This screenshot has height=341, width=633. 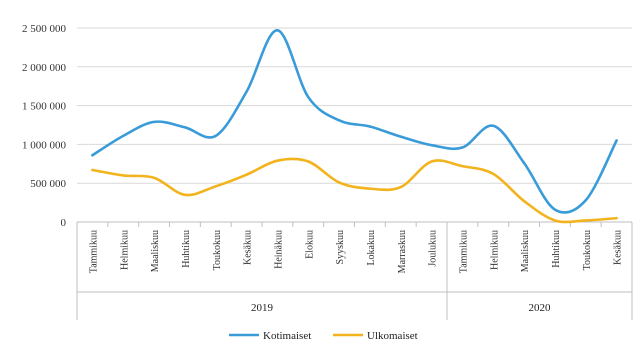 I want to click on y-tick-label: 1 500 000, so click(x=44, y=107).